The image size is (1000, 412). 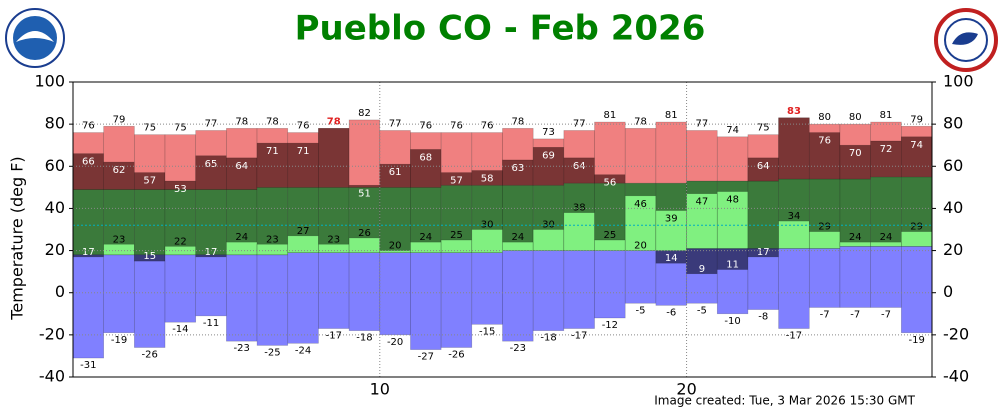 What do you see at coordinates (956, 376) in the screenshot?
I see `y-tick-label-right: -40` at bounding box center [956, 376].